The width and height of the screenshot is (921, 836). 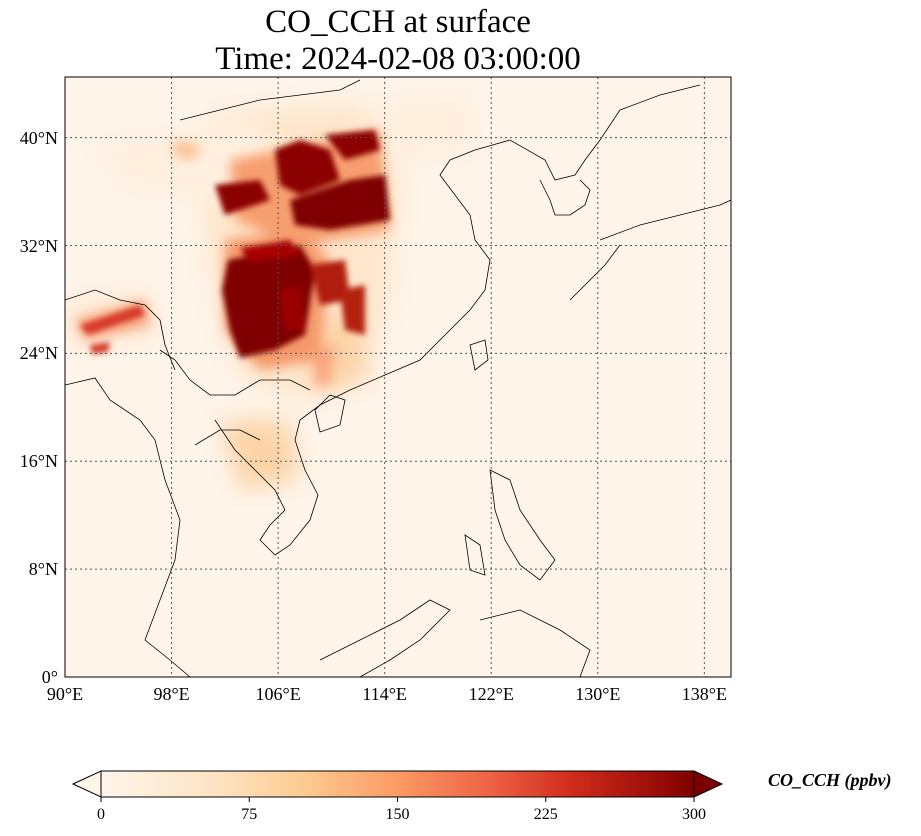 I want to click on longitude-tick-label: 122°E, so click(x=491, y=694).